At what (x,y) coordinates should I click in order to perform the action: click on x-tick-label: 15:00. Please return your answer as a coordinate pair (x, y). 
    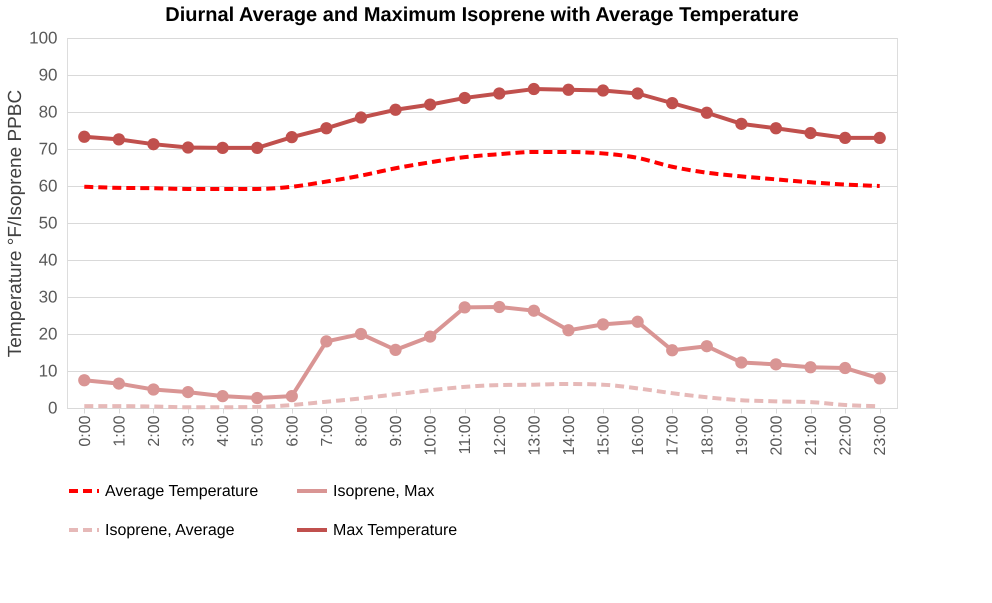
    Looking at the image, I should click on (604, 435).